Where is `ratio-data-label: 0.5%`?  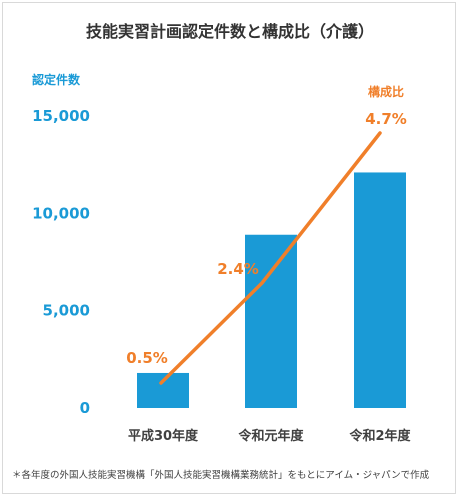 ratio-data-label: 0.5% is located at coordinates (147, 358).